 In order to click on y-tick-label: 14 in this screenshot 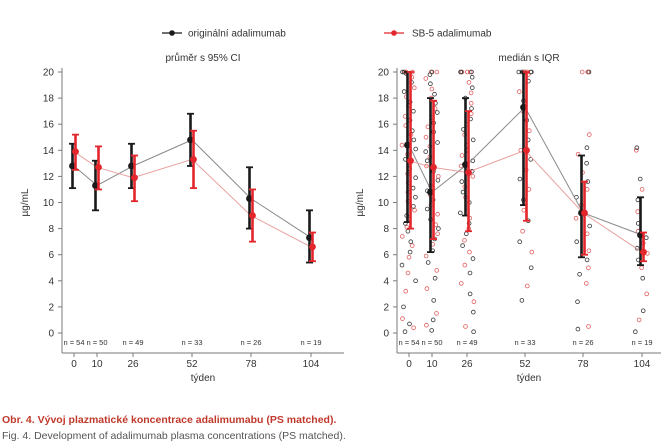, I will do `click(384, 151)`.